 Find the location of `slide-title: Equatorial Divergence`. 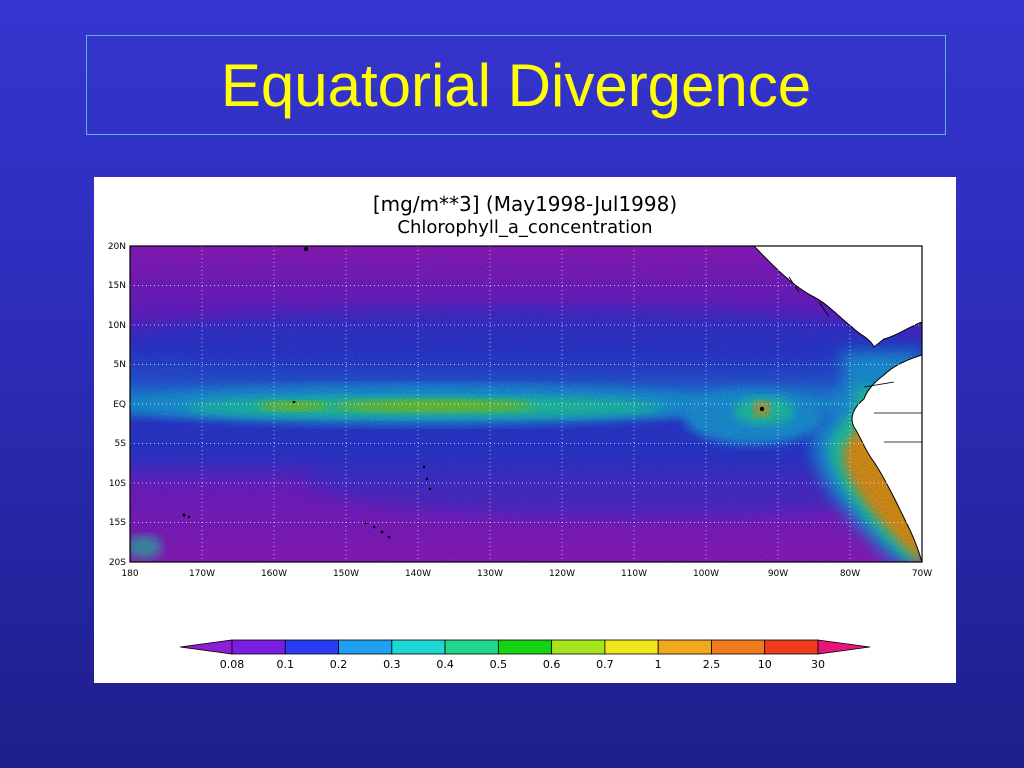

slide-title: Equatorial Divergence is located at coordinates (516, 85).